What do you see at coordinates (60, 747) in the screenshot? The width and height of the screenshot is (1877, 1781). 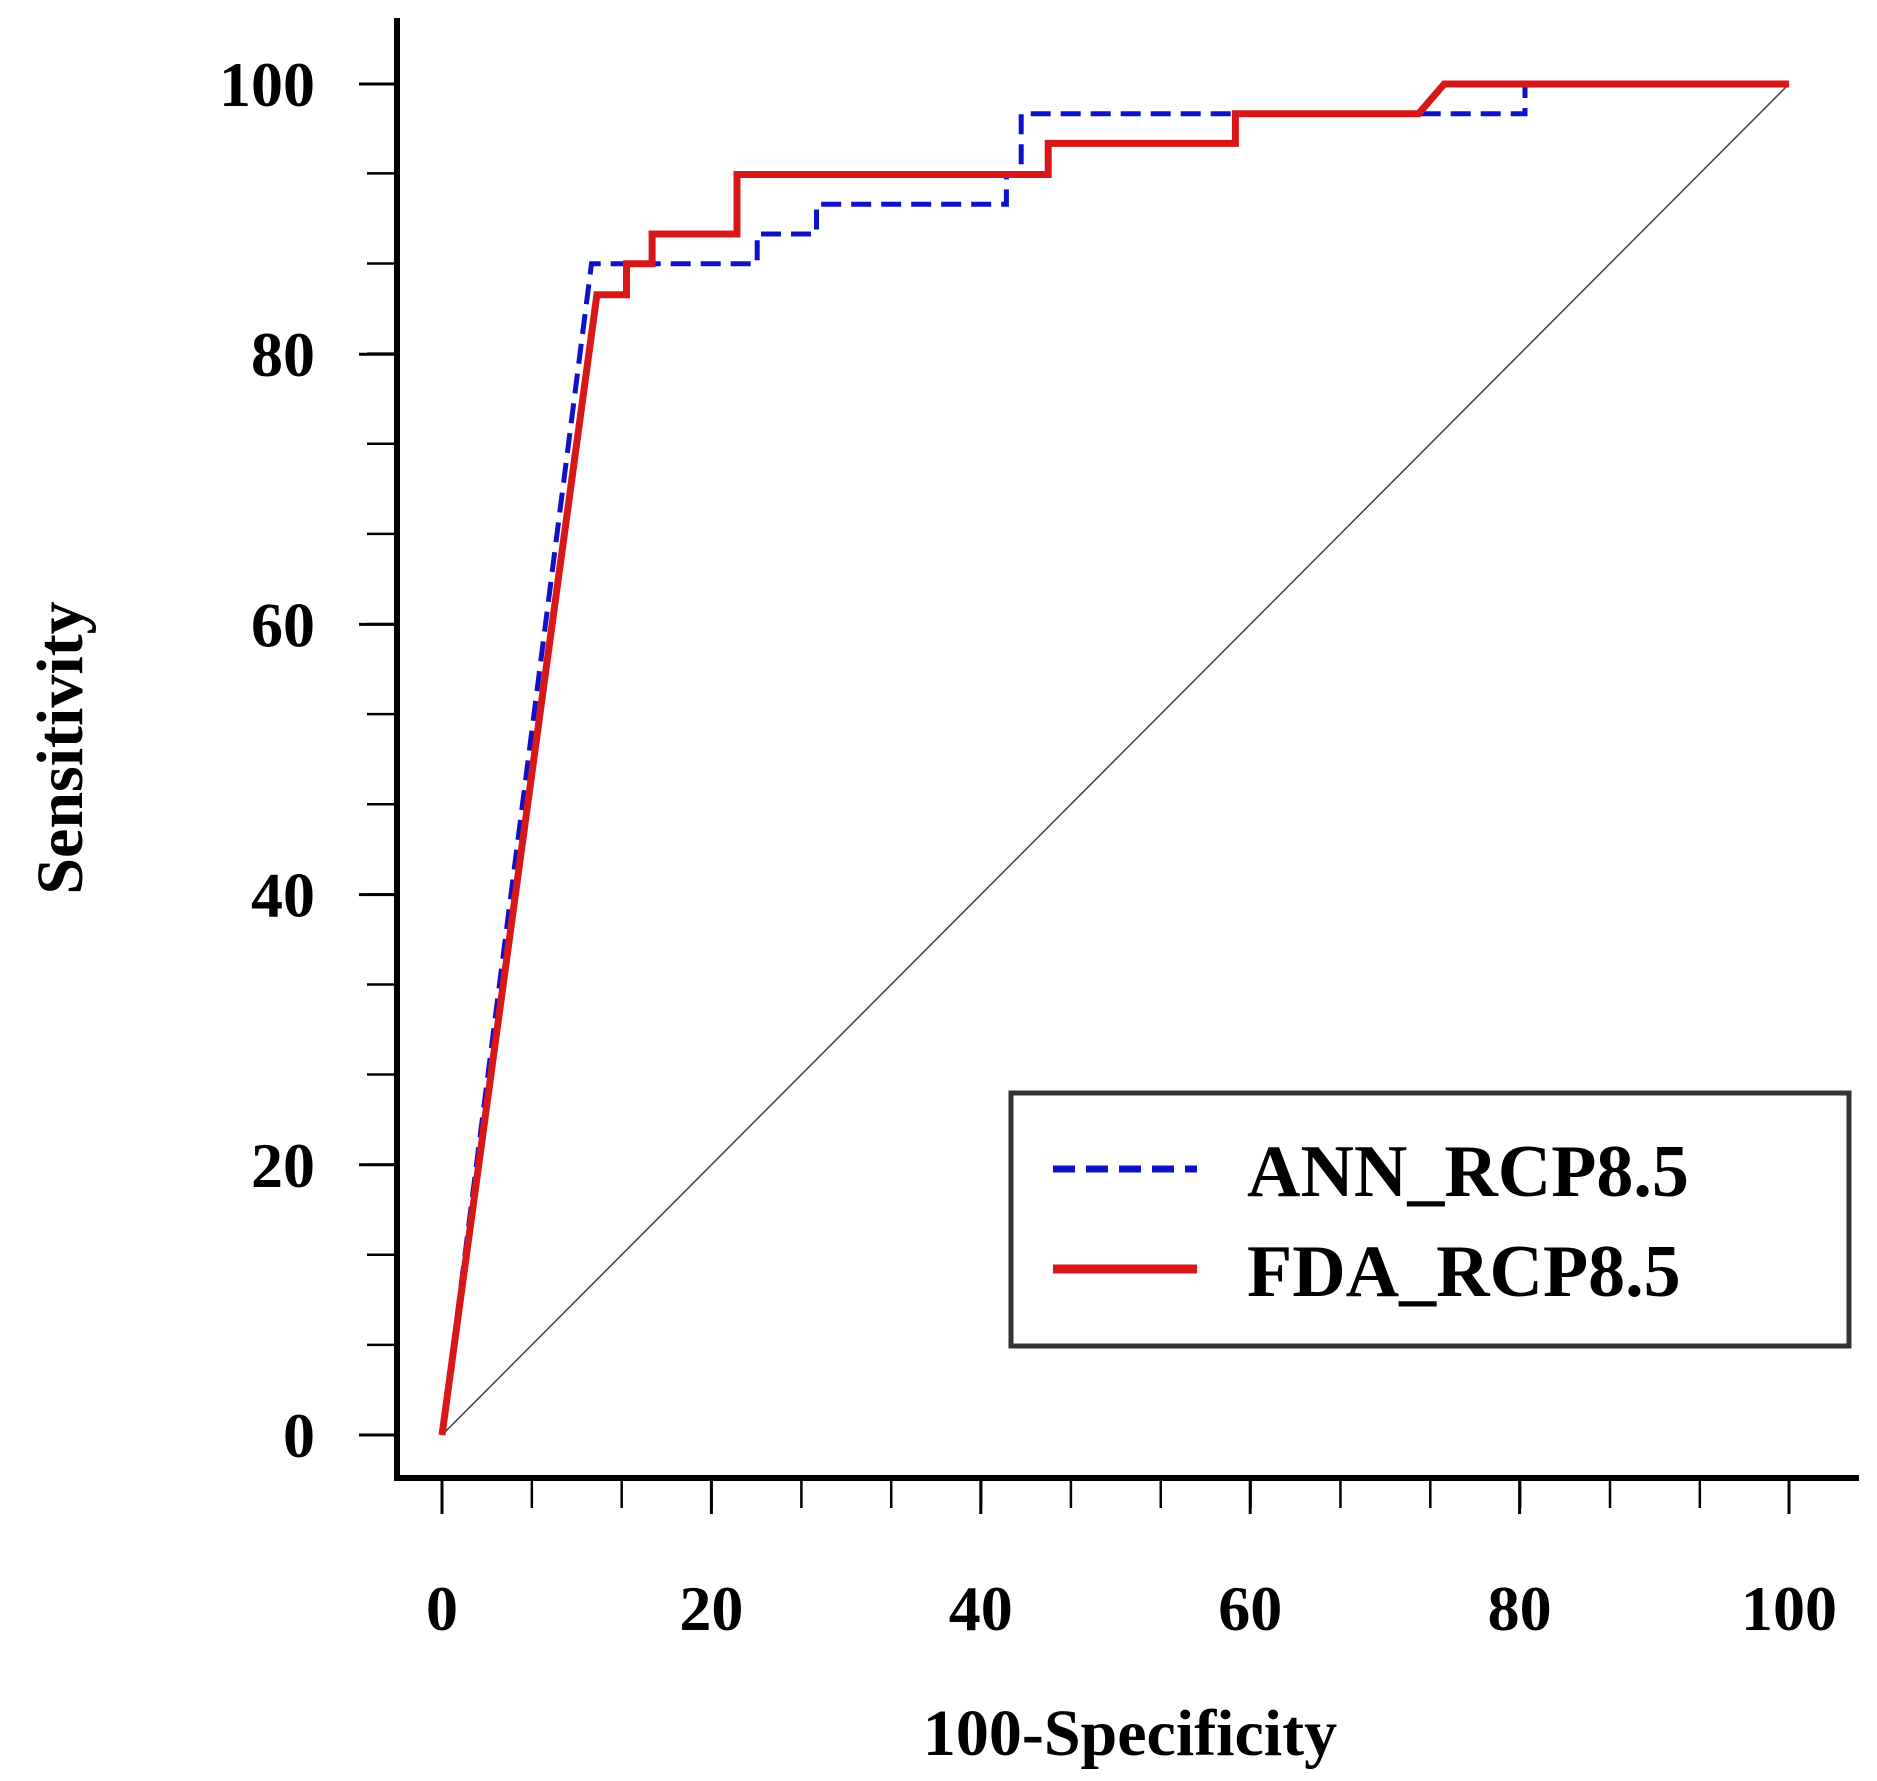 I see `y-axis-title: Sensitivity` at bounding box center [60, 747].